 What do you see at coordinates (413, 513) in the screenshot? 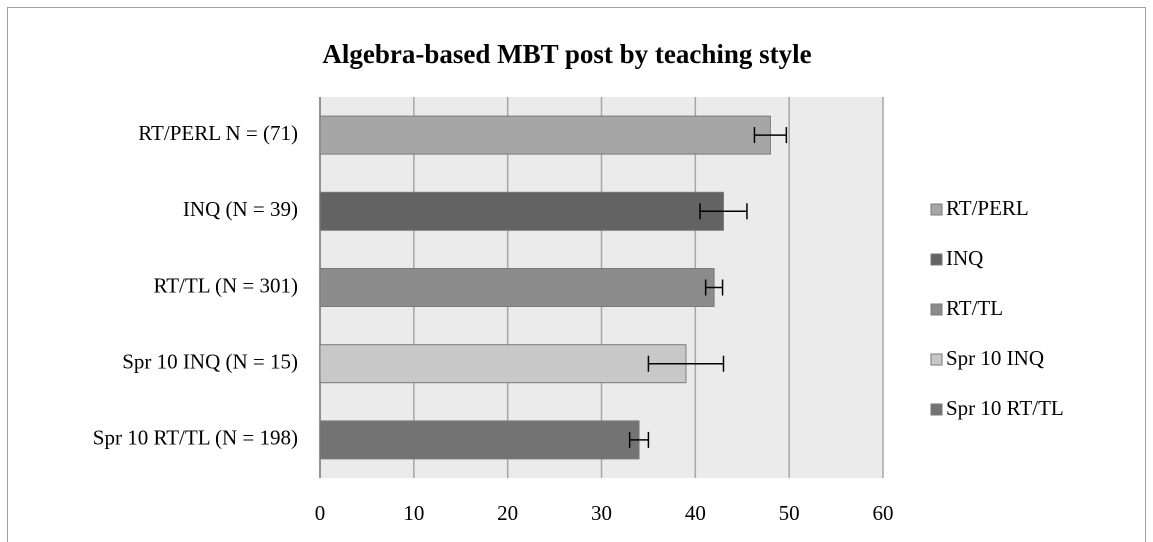
I see `x-tick-label: 10` at bounding box center [413, 513].